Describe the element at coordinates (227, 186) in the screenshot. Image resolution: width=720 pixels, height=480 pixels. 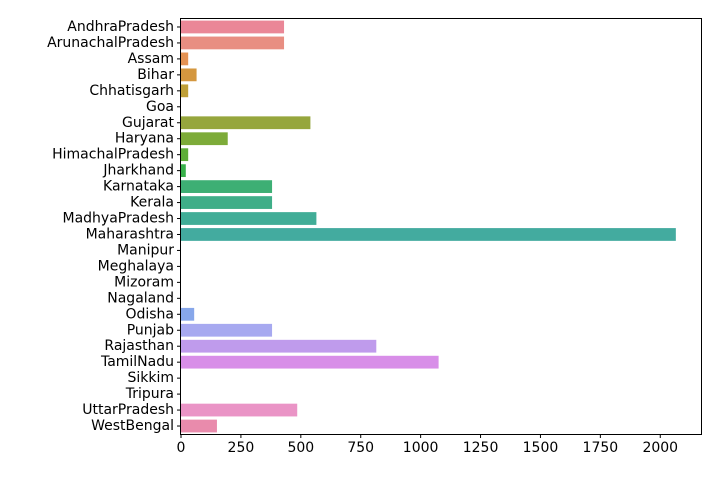
I see `bar-karnataka` at that location.